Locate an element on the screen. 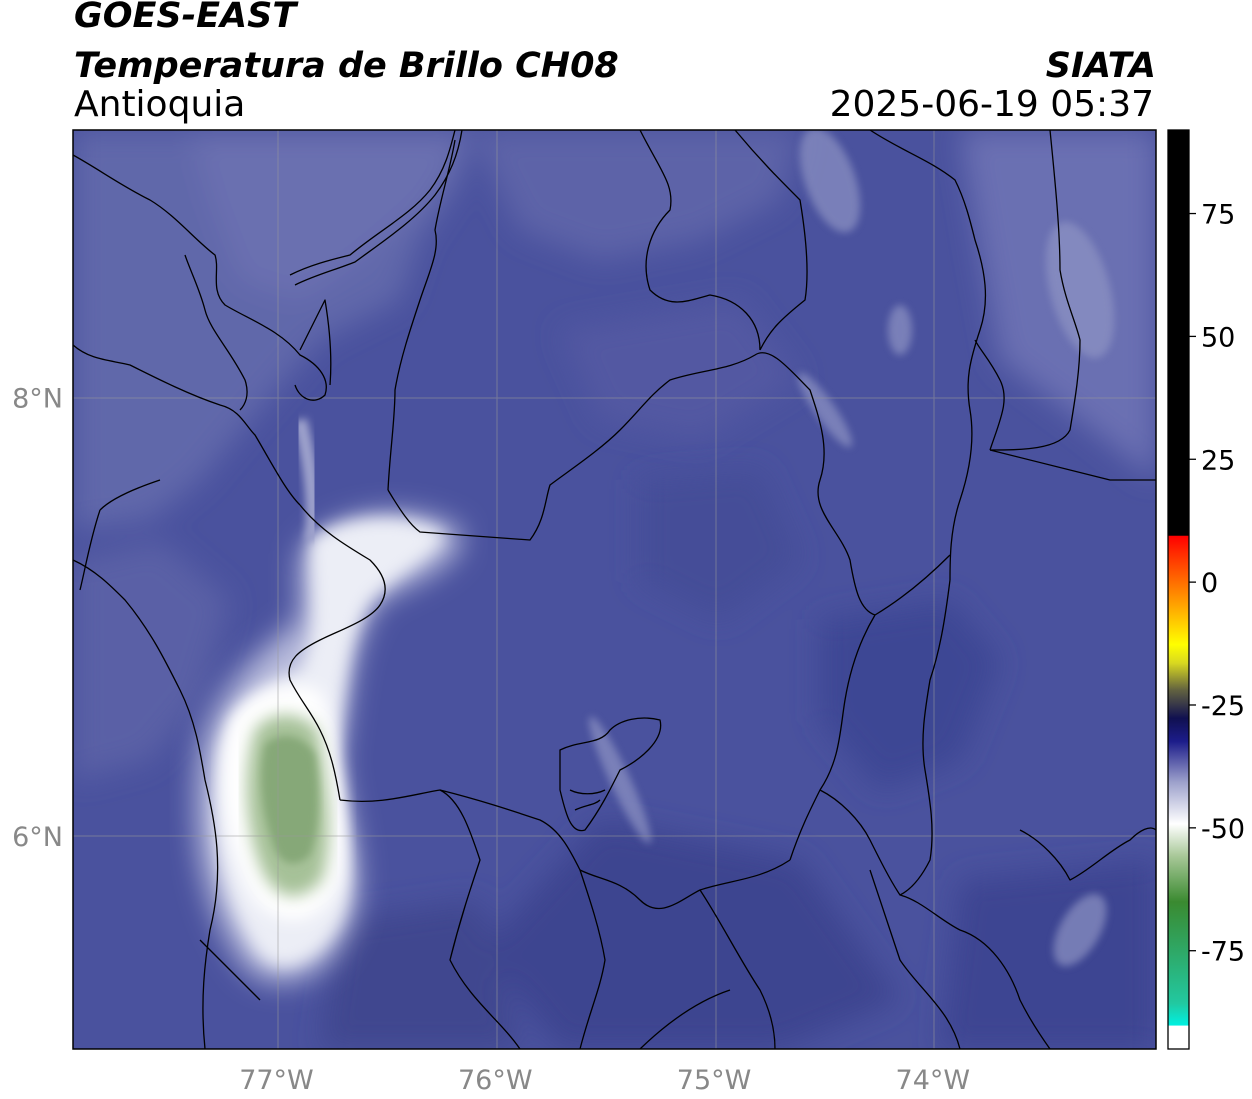 This screenshot has width=1252, height=1099. product-title: Temperatura de Brillo CH08 is located at coordinates (346, 66).